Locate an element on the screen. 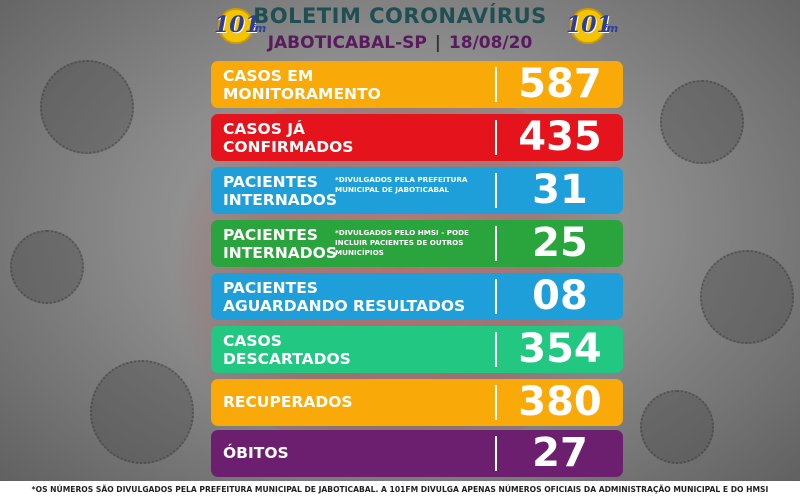 The width and height of the screenshot is (800, 500). stat-value: 08 is located at coordinates (560, 296).